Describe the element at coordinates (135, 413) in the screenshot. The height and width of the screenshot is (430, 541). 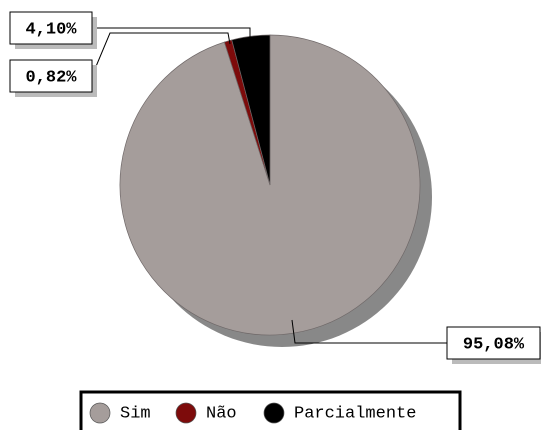
I see `legend-label: Sim` at that location.